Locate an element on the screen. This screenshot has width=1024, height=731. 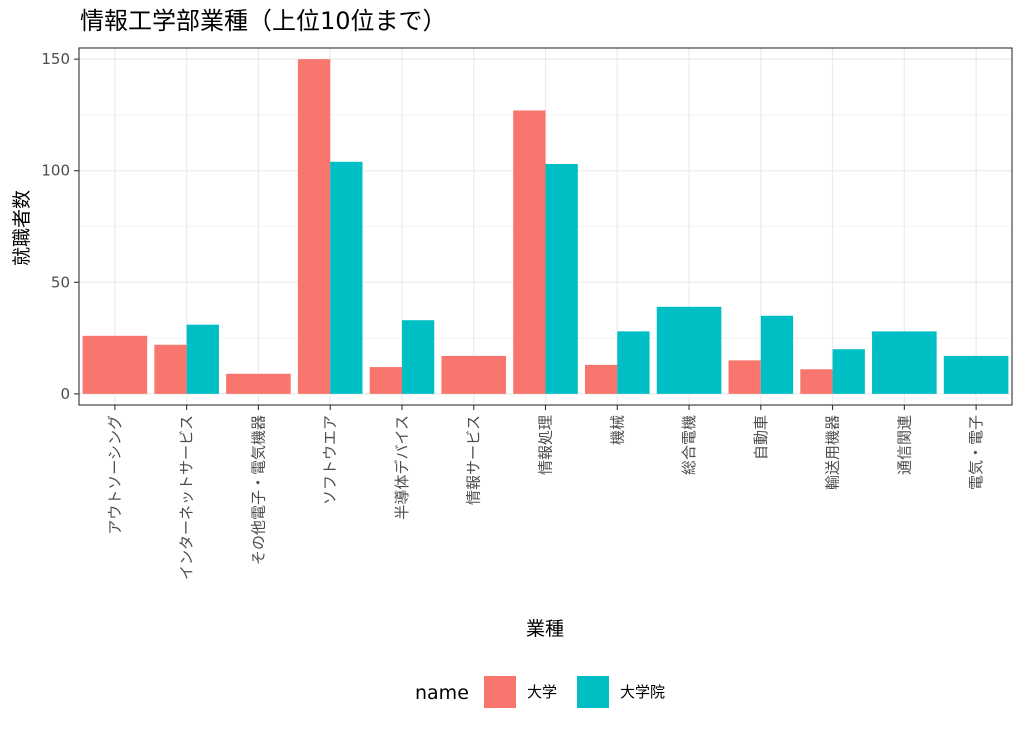
legend-key-undergrad is located at coordinates (500, 692).